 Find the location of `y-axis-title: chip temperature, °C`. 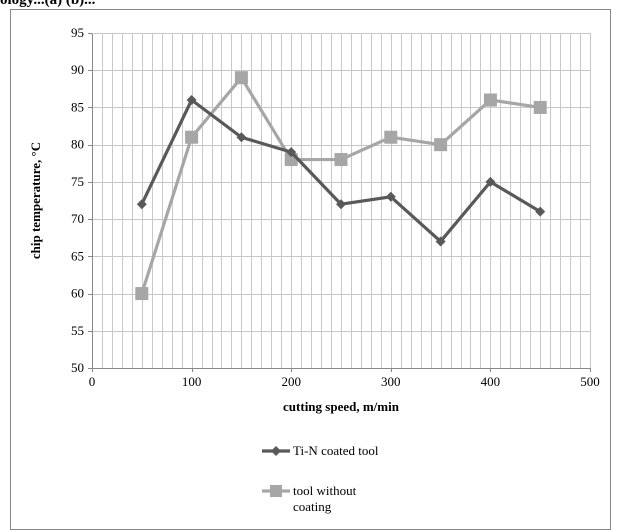

y-axis-title: chip temperature, °C is located at coordinates (35, 200).